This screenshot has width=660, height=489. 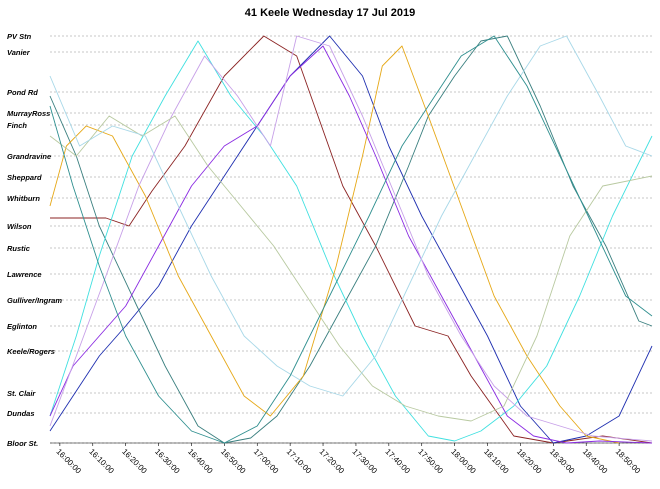 I want to click on stop-label: Lawrence, so click(x=24, y=274).